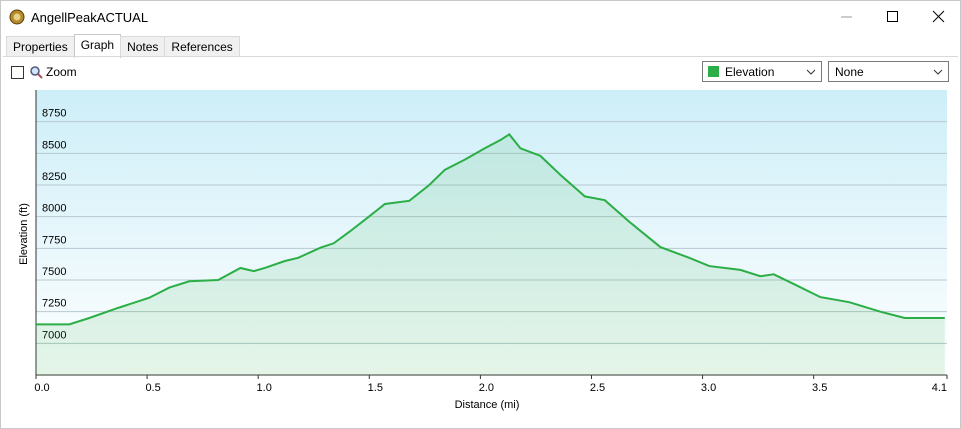  I want to click on x-tick-label: 0.0, so click(41, 388).